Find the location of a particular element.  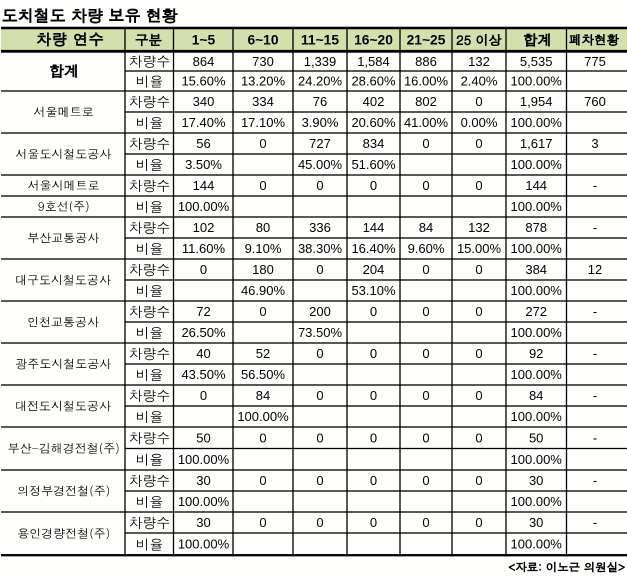

svg-text: 50 is located at coordinates (536, 437).